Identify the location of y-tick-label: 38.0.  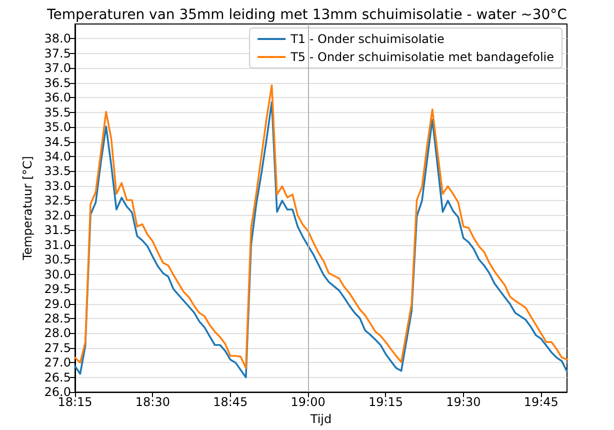
(57, 39).